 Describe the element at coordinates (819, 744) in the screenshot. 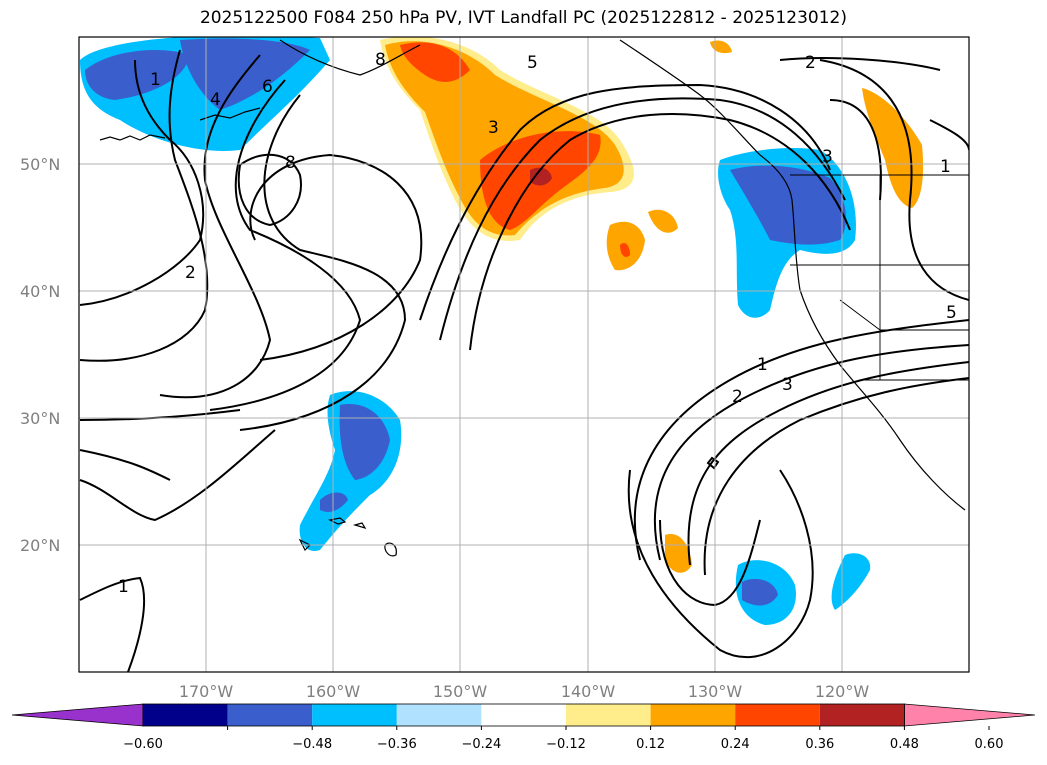

I see `colorbar-tick-label: 0.36` at that location.